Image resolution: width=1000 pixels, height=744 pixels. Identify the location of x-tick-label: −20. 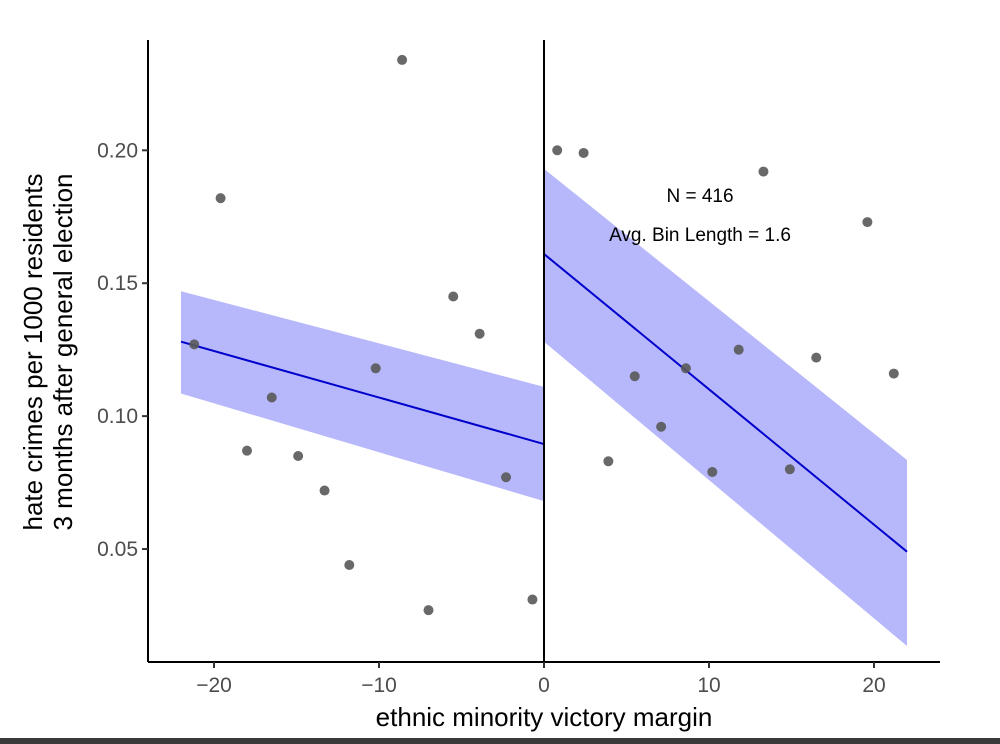
(214, 685).